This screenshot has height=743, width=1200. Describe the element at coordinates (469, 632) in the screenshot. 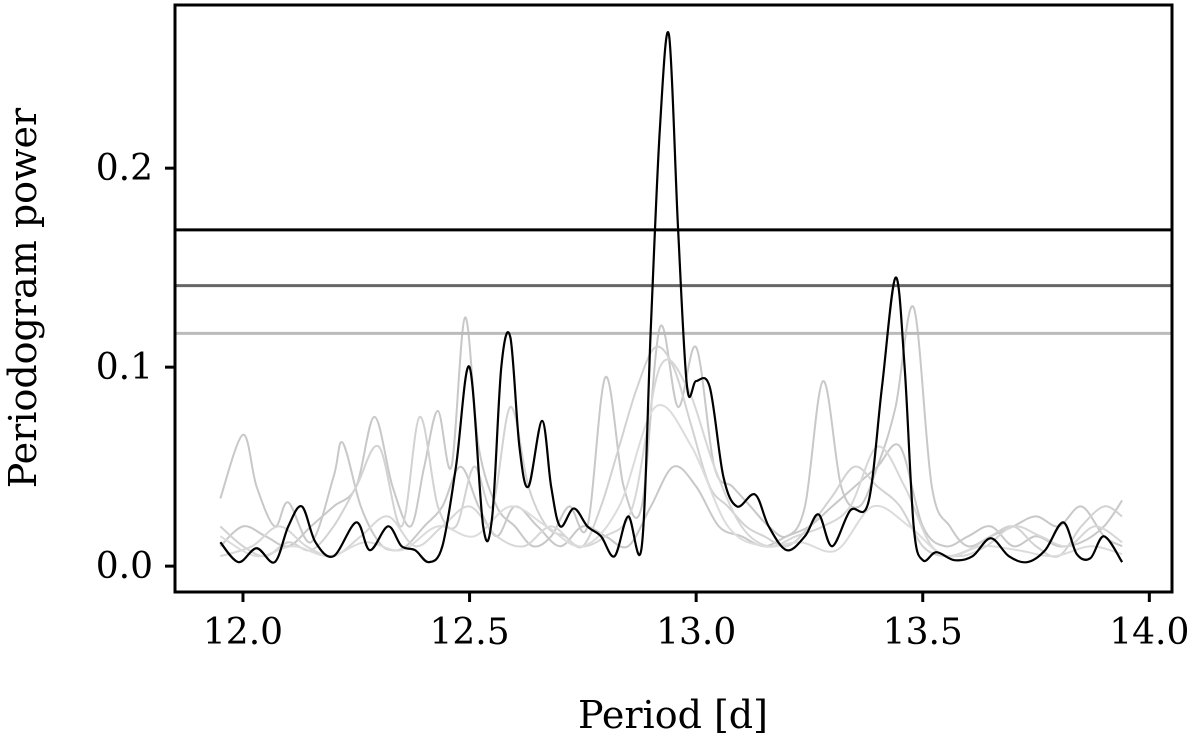

I see `x-tick-label: 12.5` at that location.